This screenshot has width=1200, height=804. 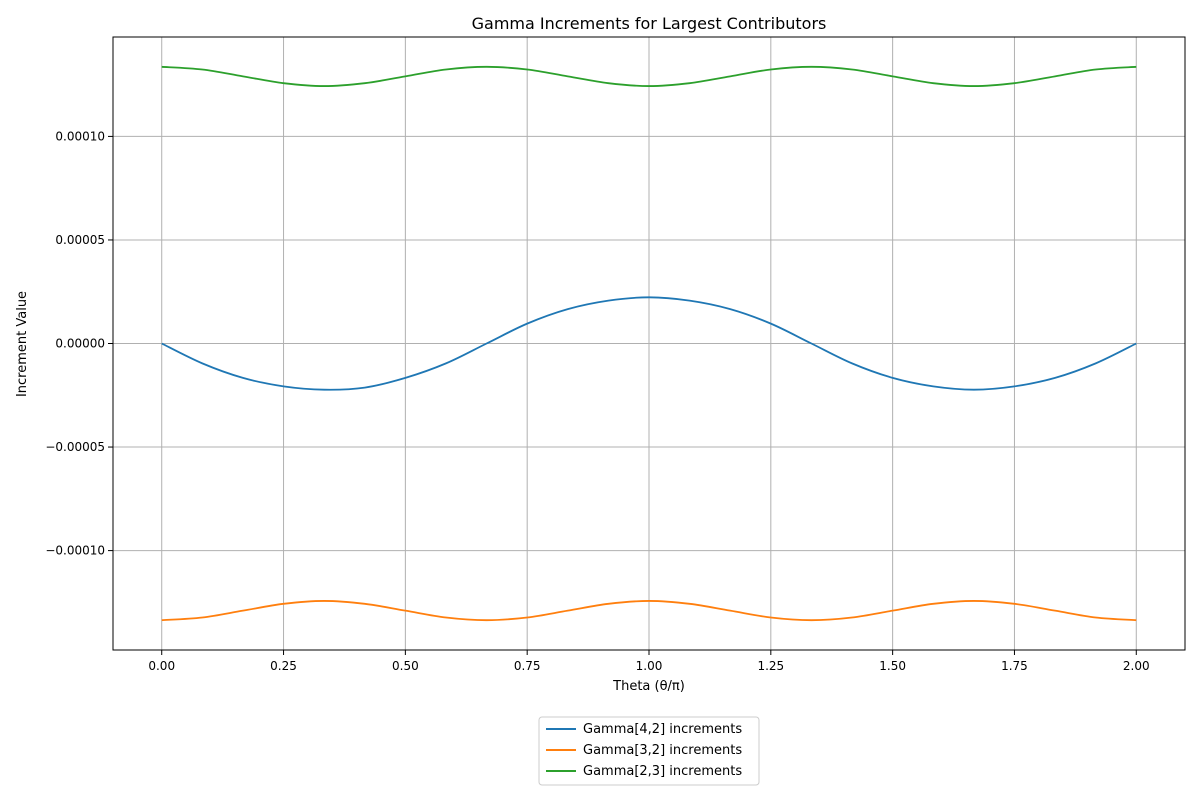 What do you see at coordinates (662, 771) in the screenshot?
I see `legend-label: Gamma[2,3] increments` at bounding box center [662, 771].